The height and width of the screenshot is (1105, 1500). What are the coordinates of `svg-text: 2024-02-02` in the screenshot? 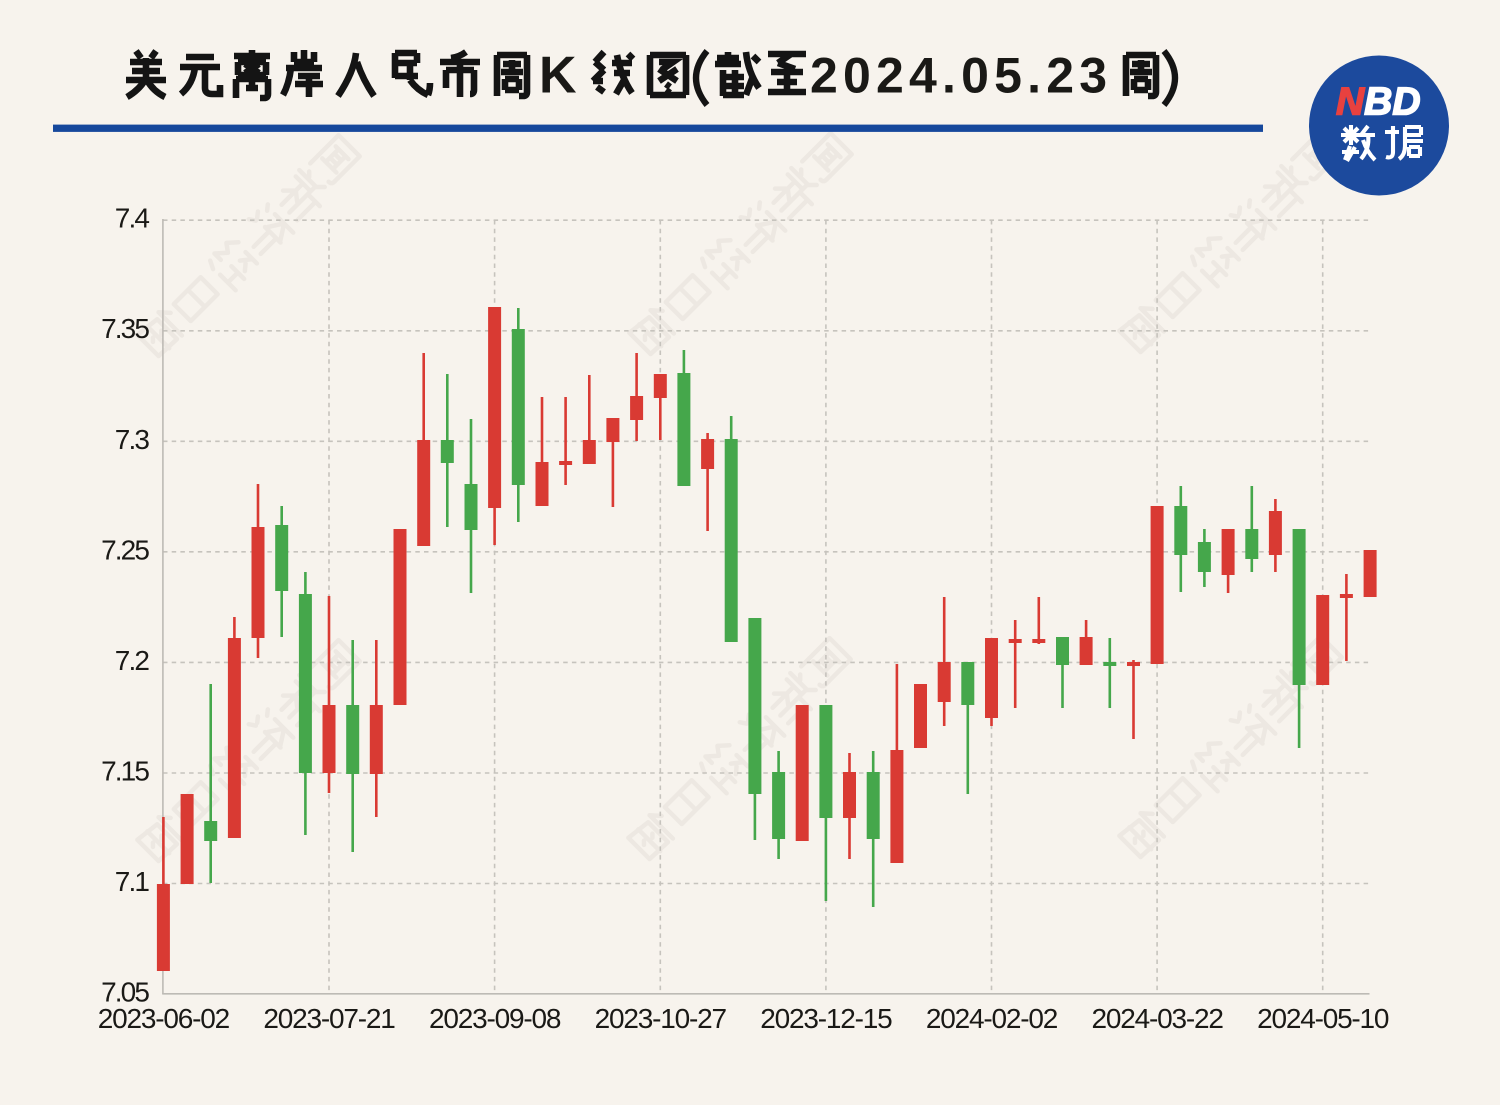 It's located at (992, 1018).